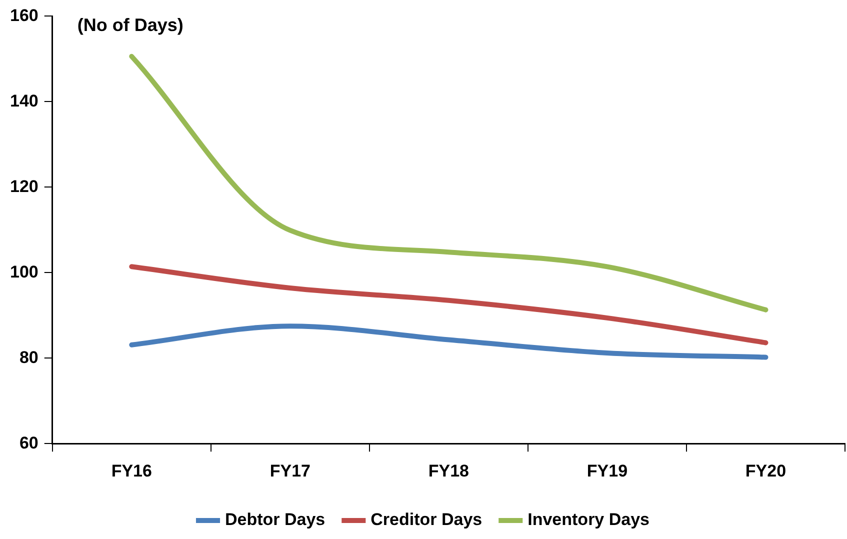  What do you see at coordinates (448, 470) in the screenshot?
I see `x-tick-label: FY18` at bounding box center [448, 470].